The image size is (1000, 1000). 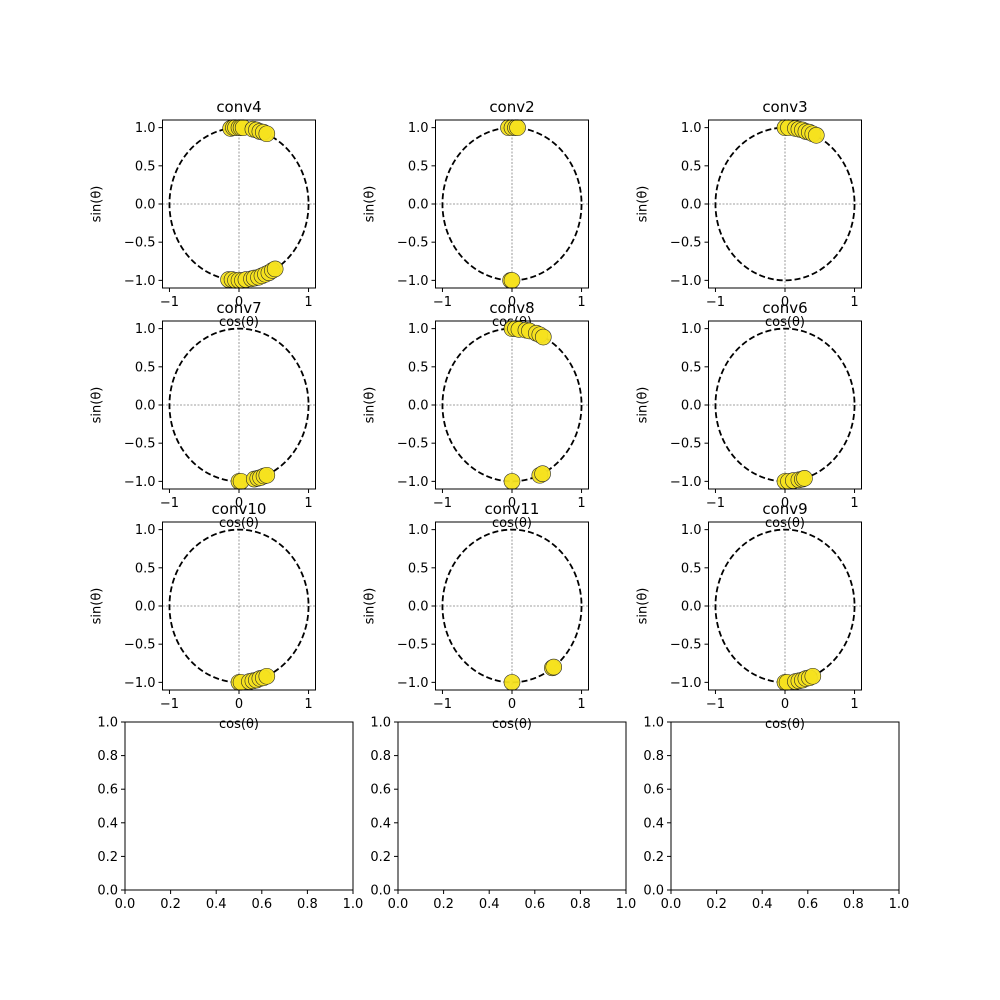 I want to click on panel-title: conv6, so click(x=784, y=308).